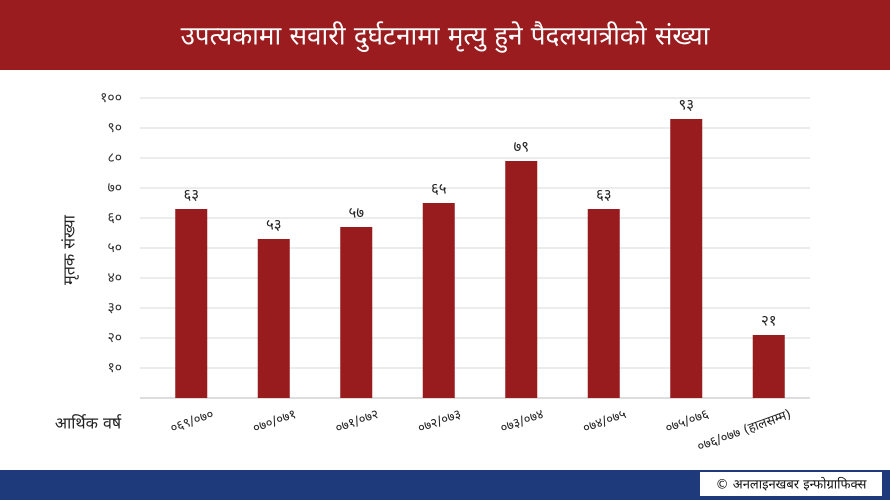  I want to click on value-label: ५३, so click(274, 225).